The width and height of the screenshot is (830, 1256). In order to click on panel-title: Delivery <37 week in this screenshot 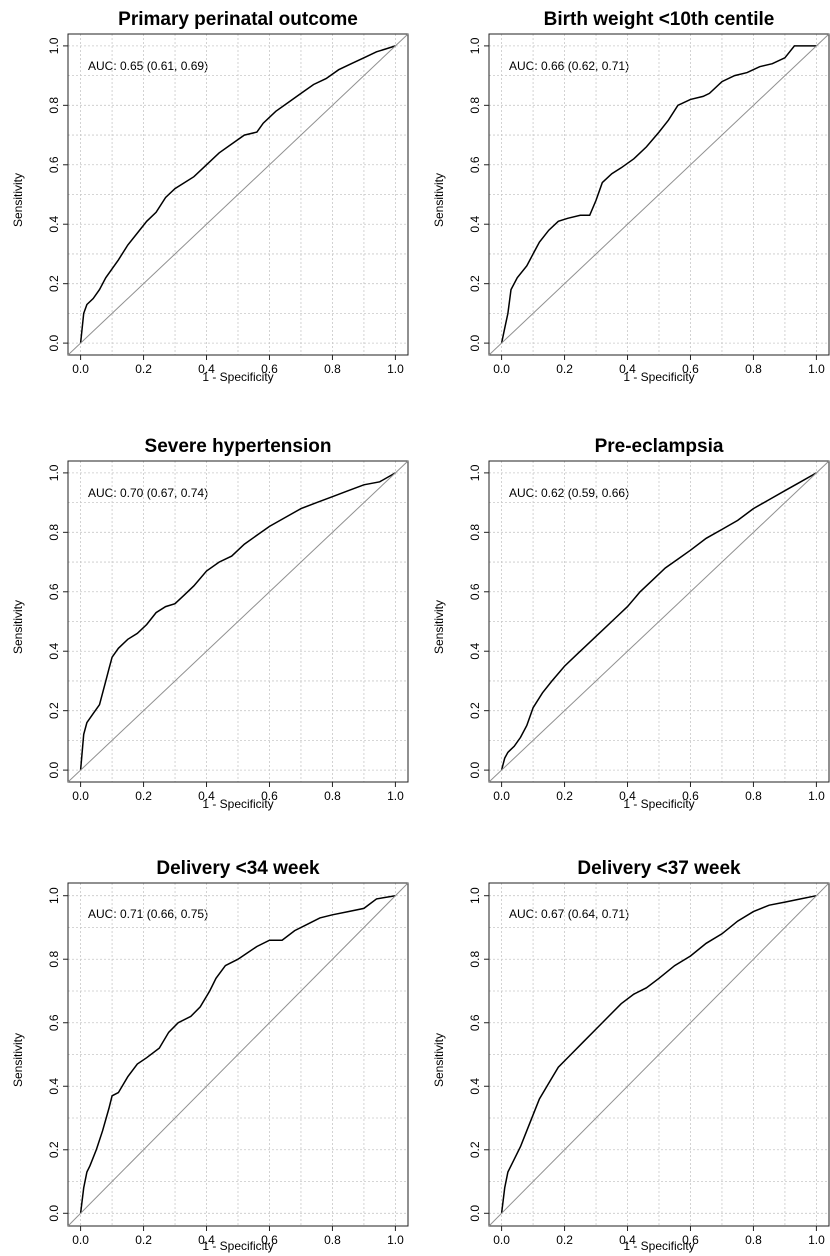, I will do `click(659, 868)`.